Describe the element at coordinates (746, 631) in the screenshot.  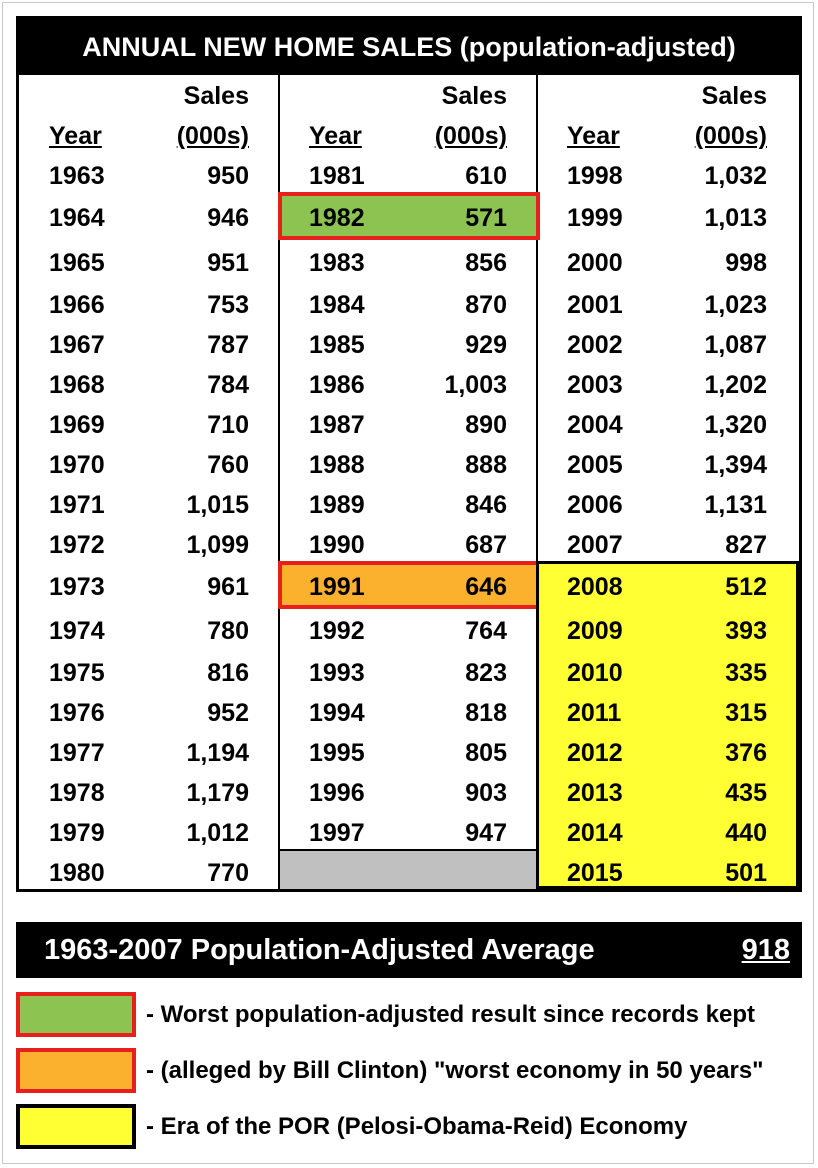
I see `sales-cell: 393` at that location.